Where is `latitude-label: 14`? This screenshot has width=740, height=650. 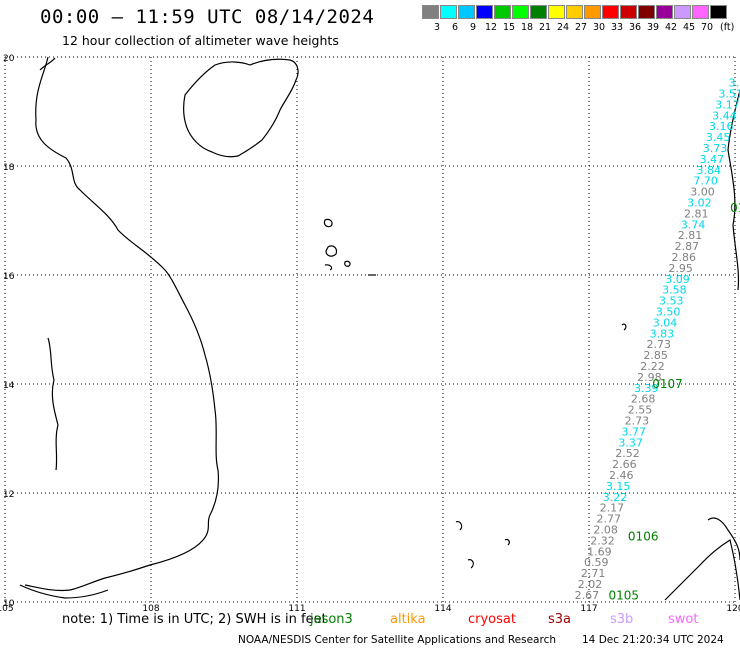
latitude-label: 14 is located at coordinates (9, 386).